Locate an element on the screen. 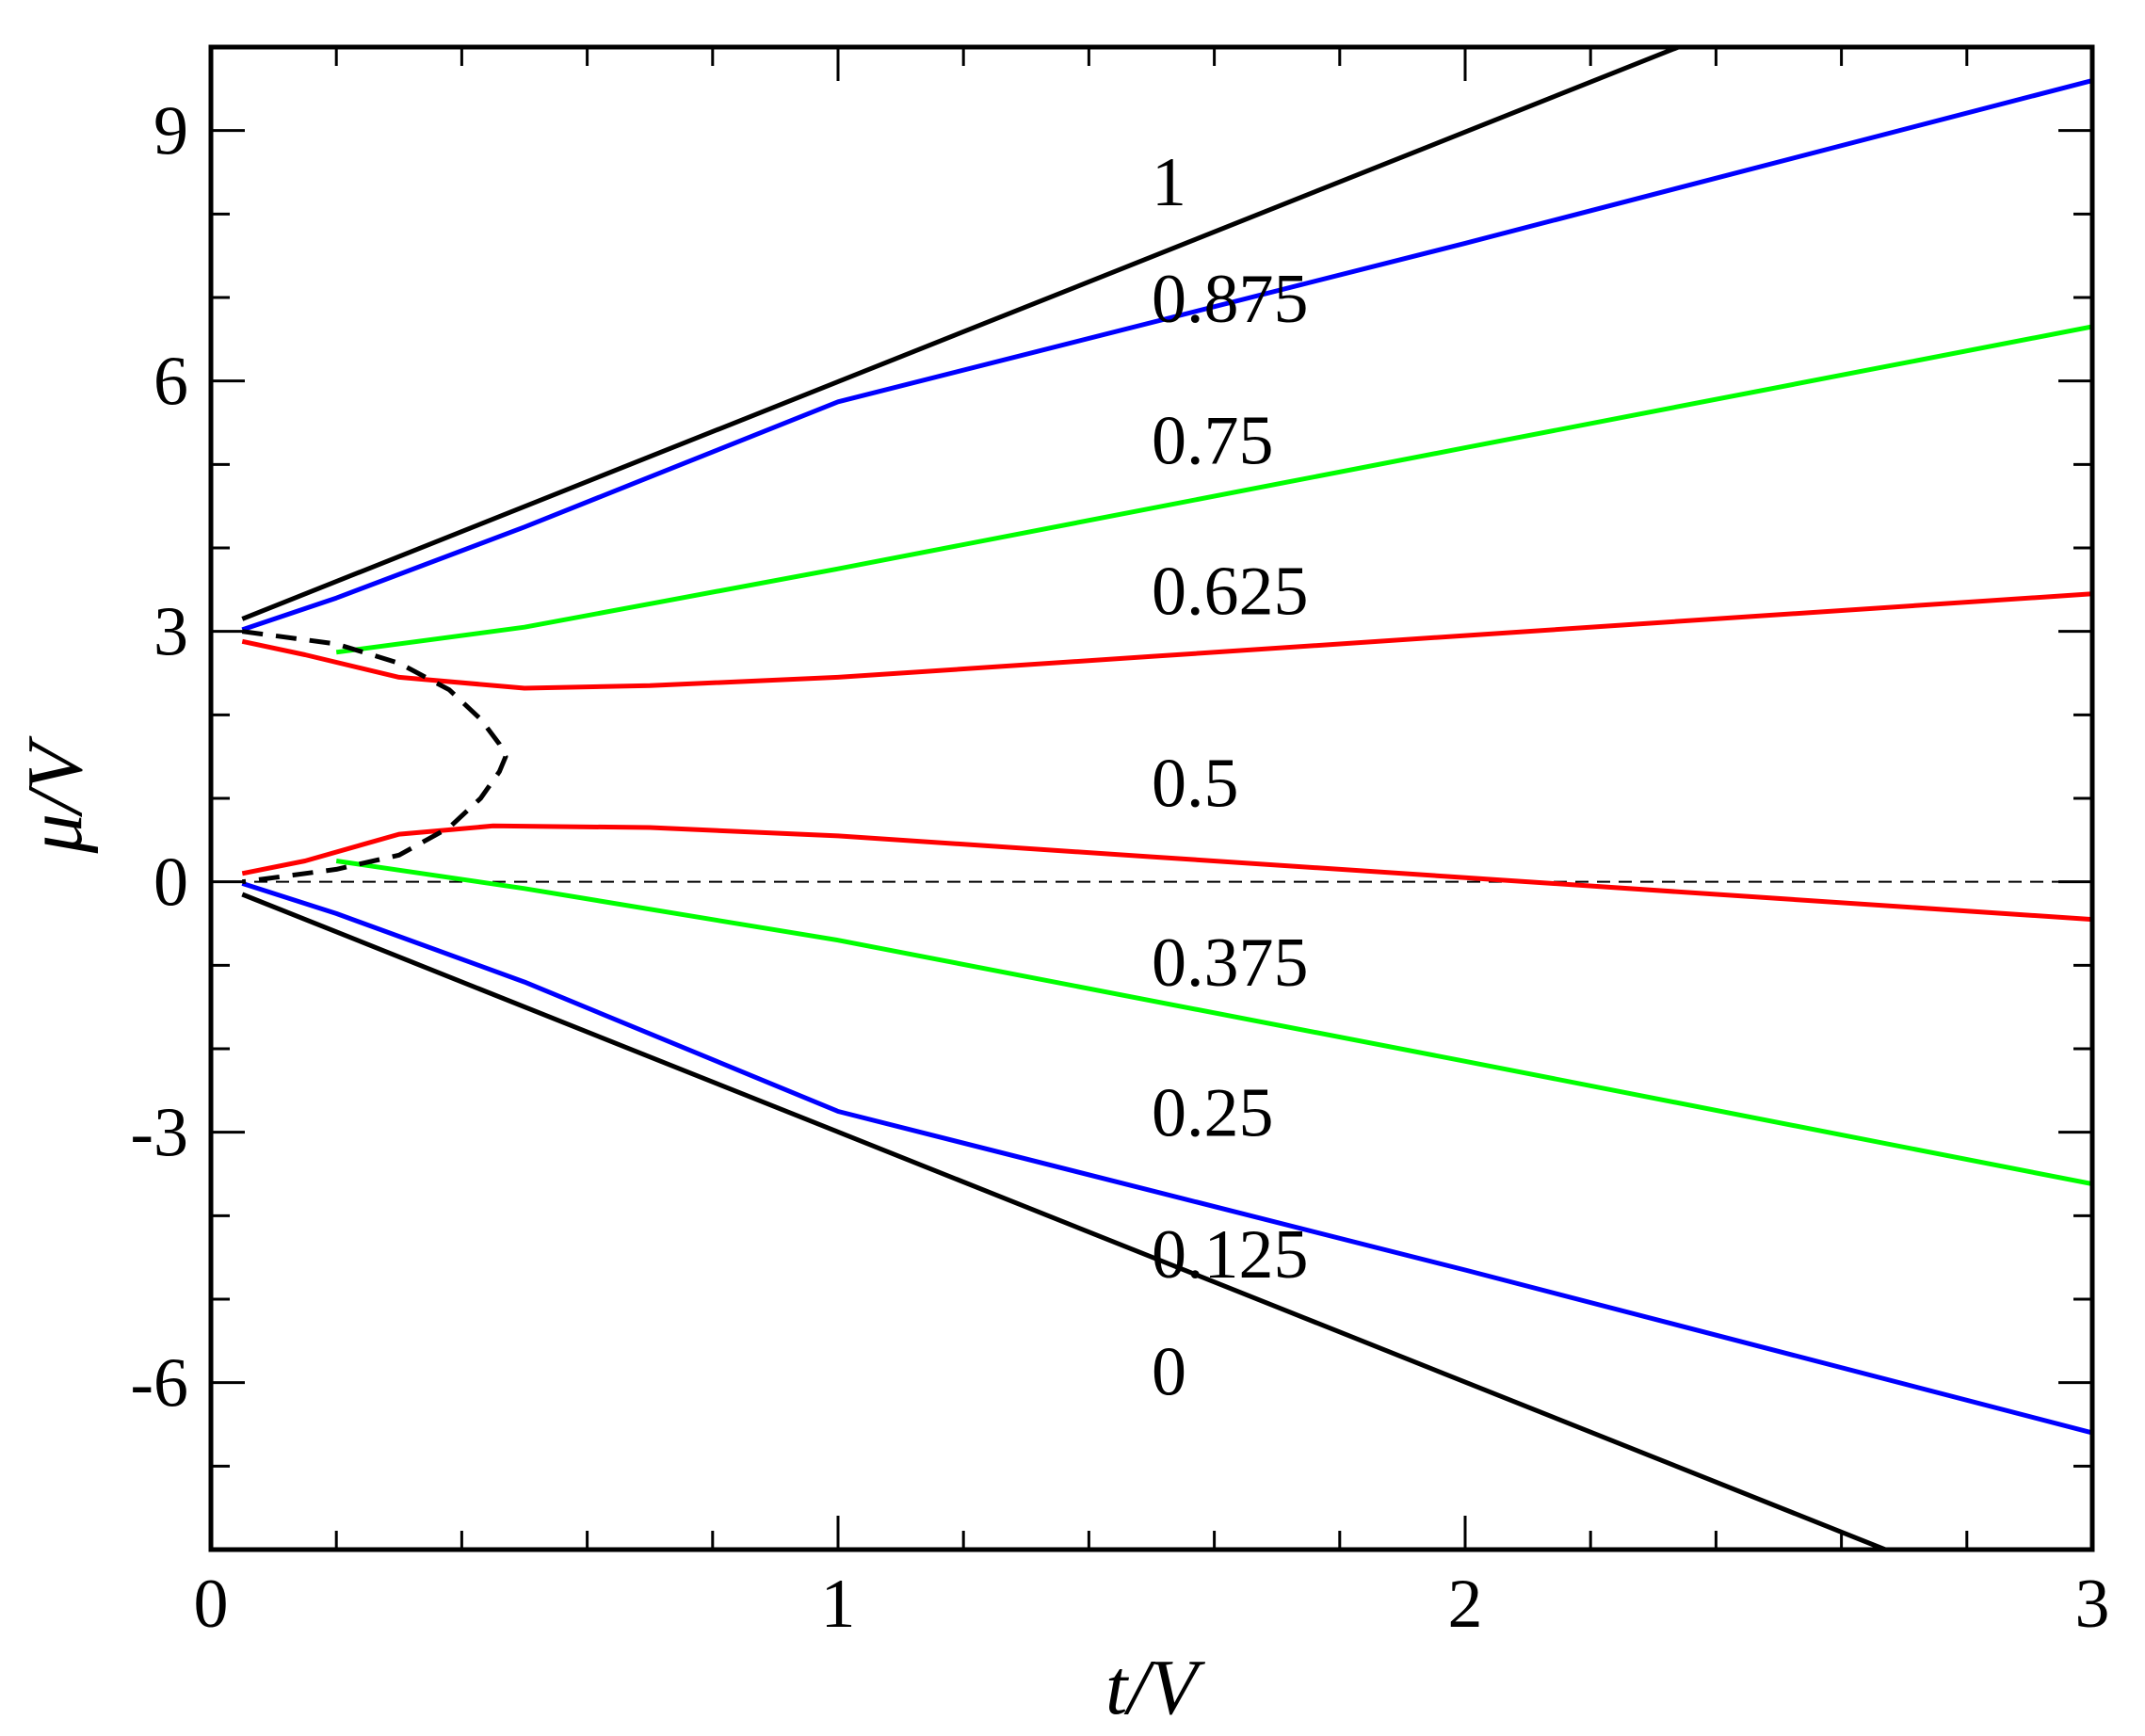 The height and width of the screenshot is (1736, 2145). curve-label: 0.125 is located at coordinates (1230, 1255).